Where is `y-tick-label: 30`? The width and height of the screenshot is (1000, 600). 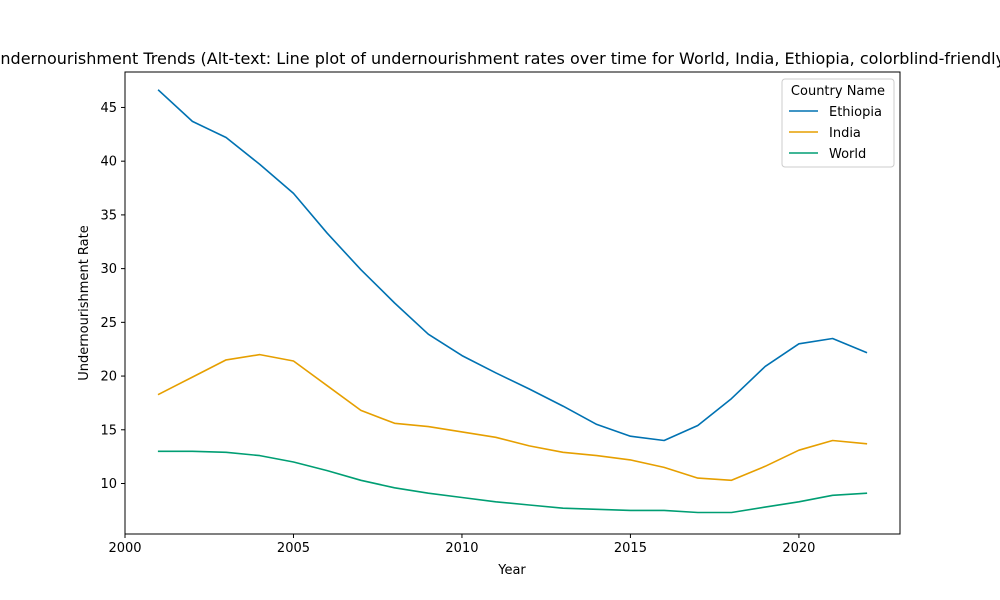 y-tick-label: 30 is located at coordinates (108, 269).